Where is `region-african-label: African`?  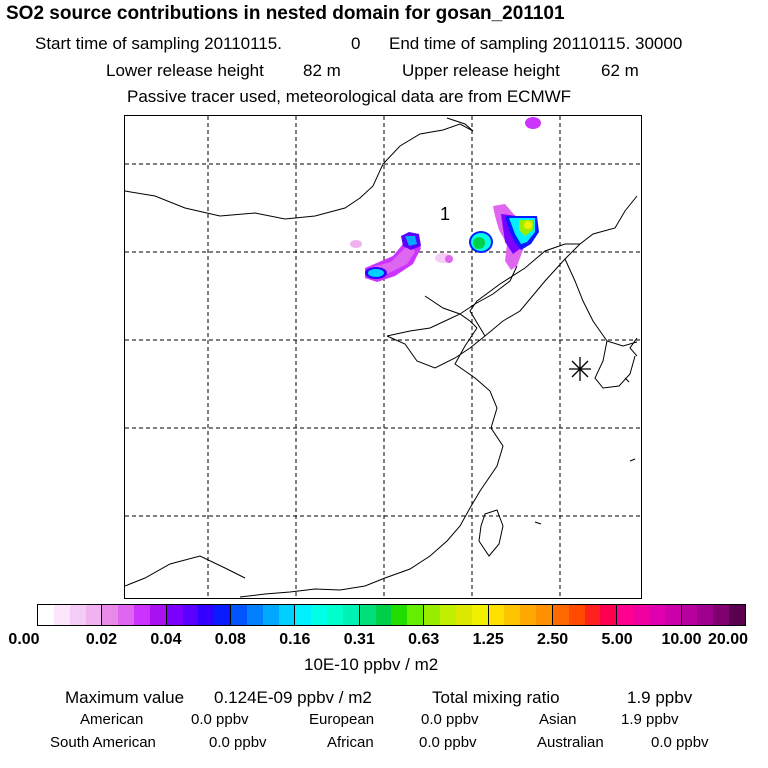
region-african-label: African is located at coordinates (350, 742).